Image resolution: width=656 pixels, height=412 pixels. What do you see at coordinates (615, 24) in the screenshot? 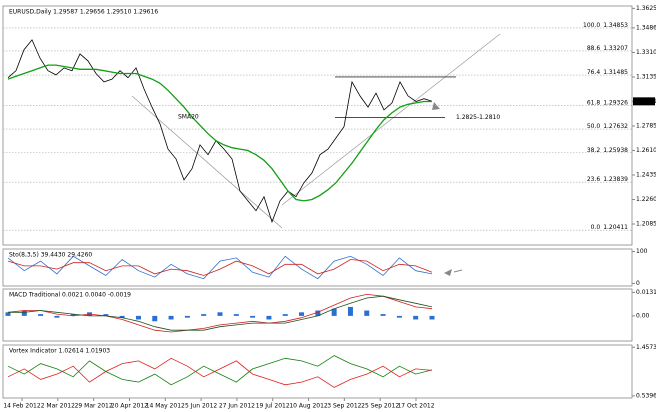
I see `fib-price: 1.34853` at bounding box center [615, 24].